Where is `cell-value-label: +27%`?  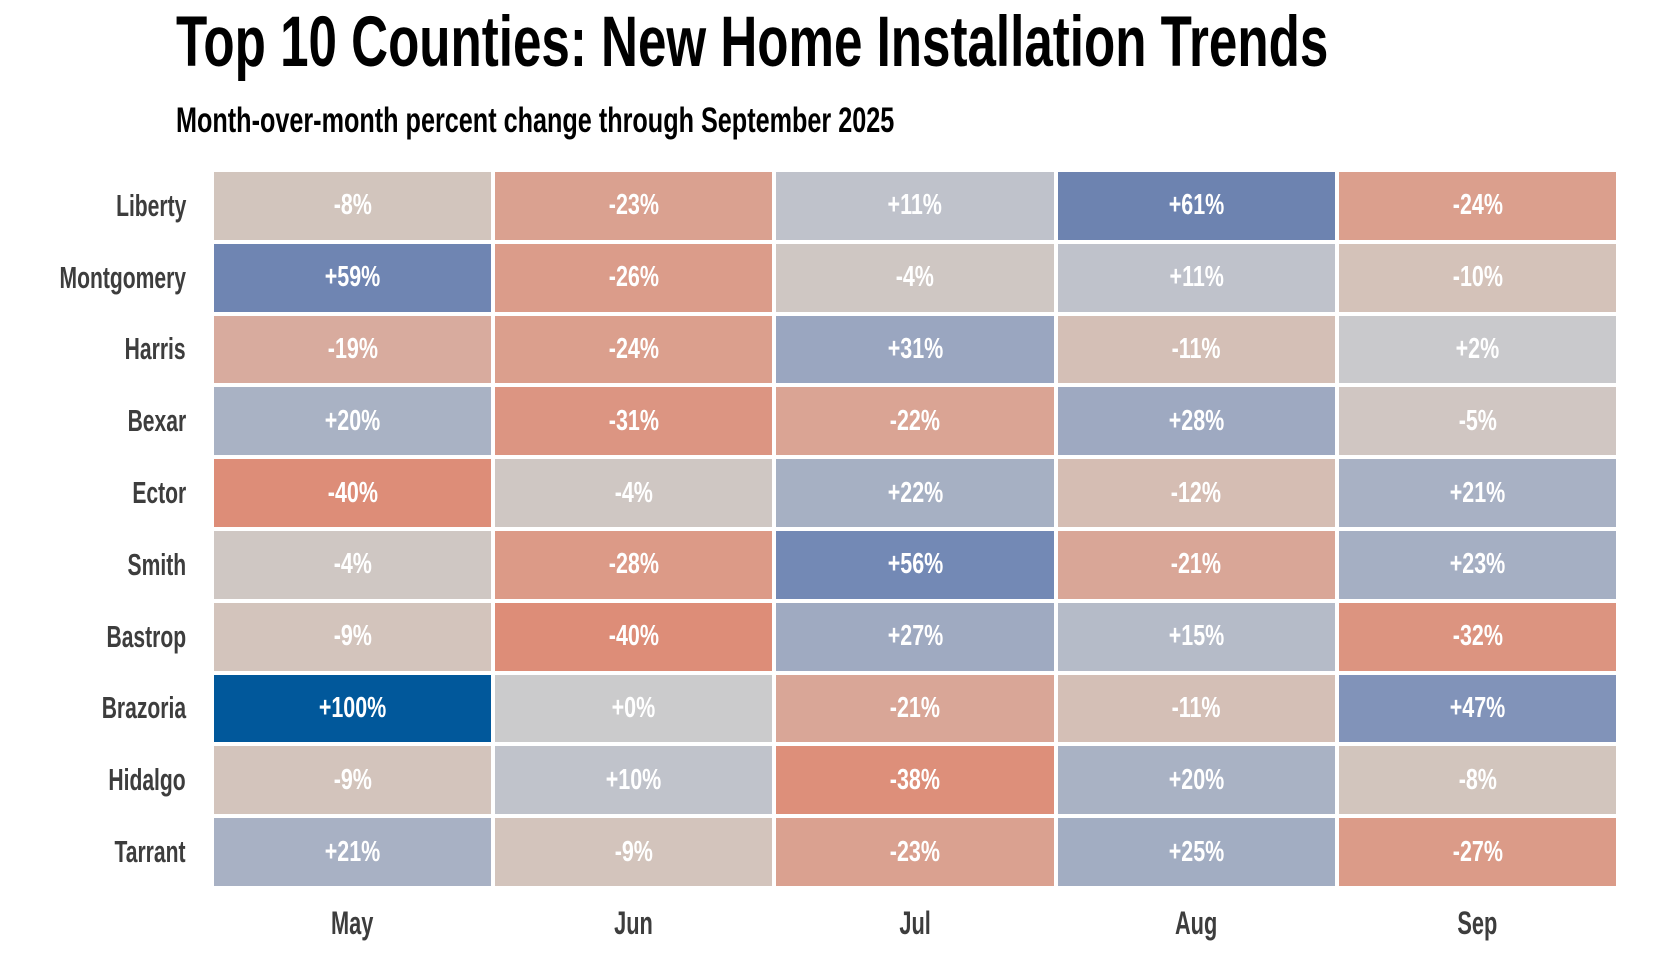 cell-value-label: +27% is located at coordinates (915, 636).